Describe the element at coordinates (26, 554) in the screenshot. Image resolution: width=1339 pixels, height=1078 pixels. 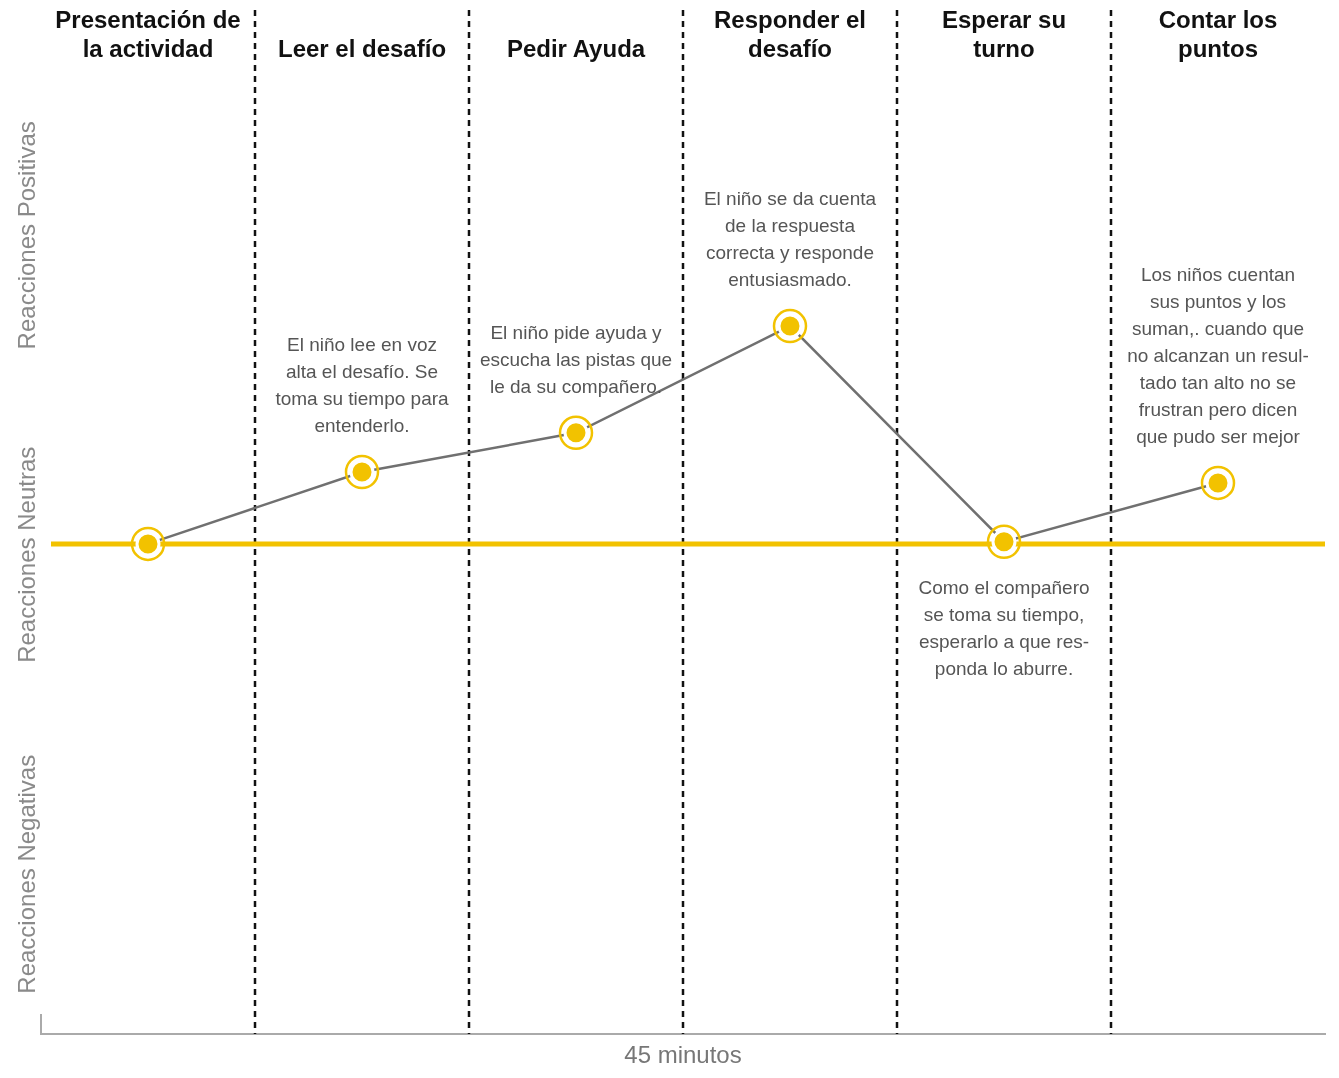
I see `text: Reacciones Neutras` at that location.